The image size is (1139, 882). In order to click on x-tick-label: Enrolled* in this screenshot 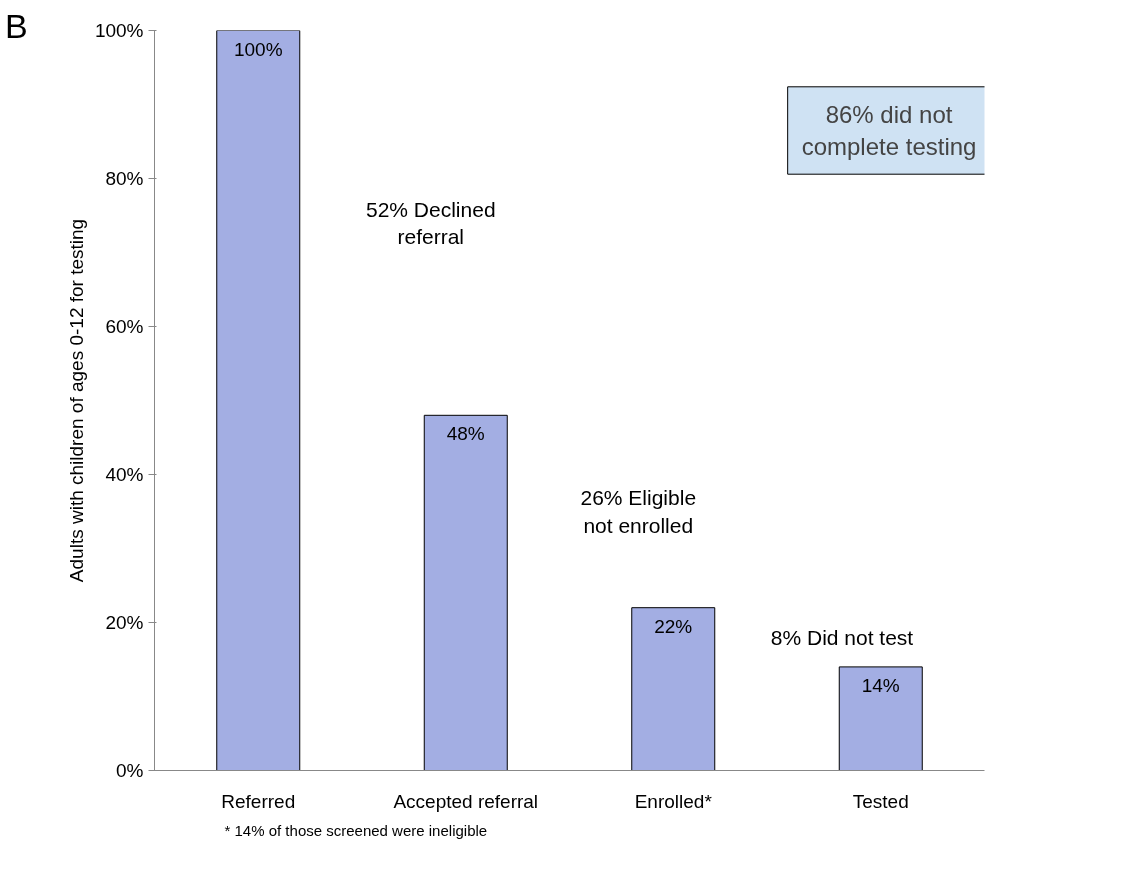, I will do `click(673, 801)`.